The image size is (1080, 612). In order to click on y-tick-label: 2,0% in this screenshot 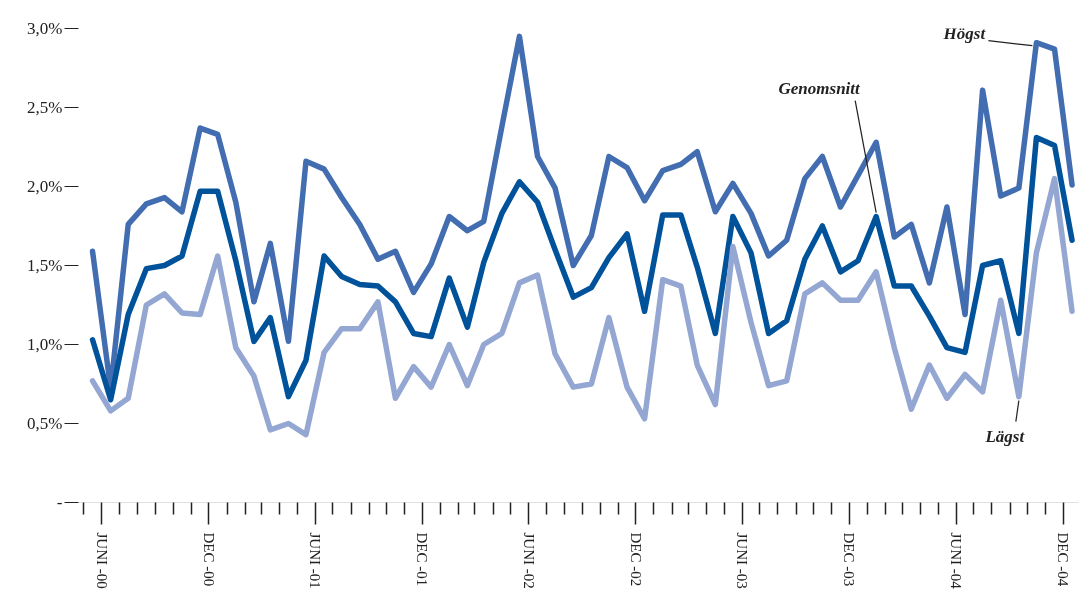, I will do `click(45, 186)`.